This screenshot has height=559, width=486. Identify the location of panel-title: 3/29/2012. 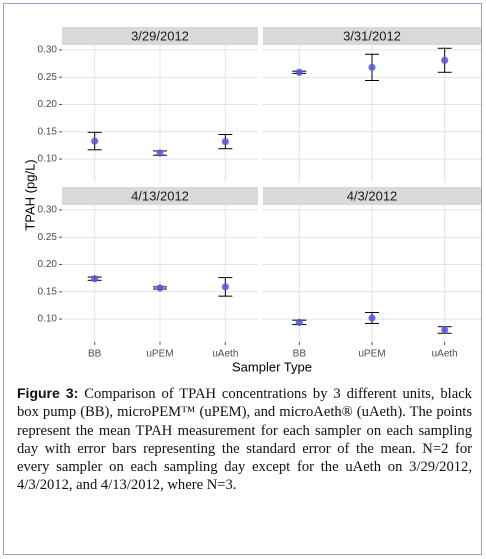
(160, 35).